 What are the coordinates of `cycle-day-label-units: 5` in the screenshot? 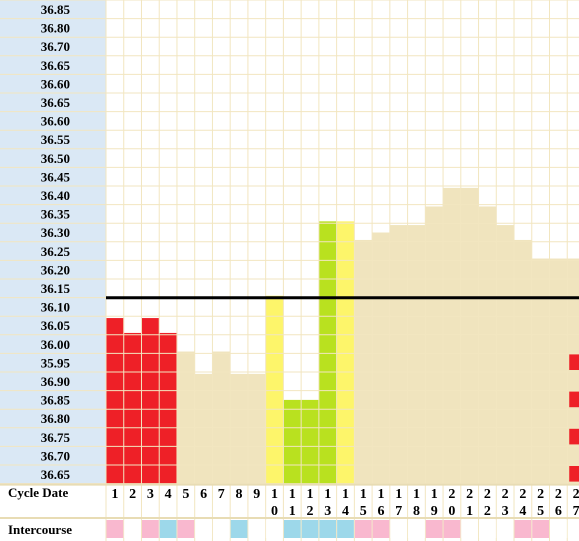 It's located at (363, 511).